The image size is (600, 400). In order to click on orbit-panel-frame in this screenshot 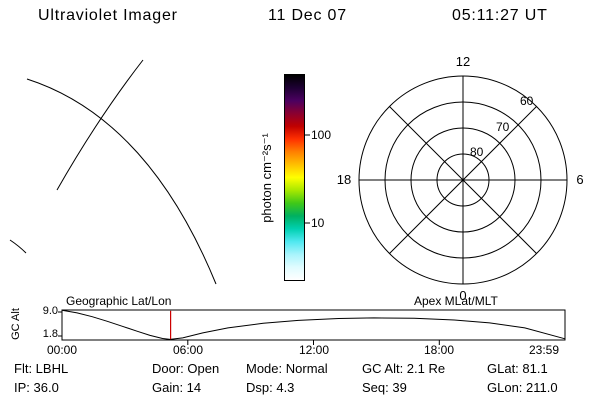, I will do `click(312, 327)`.